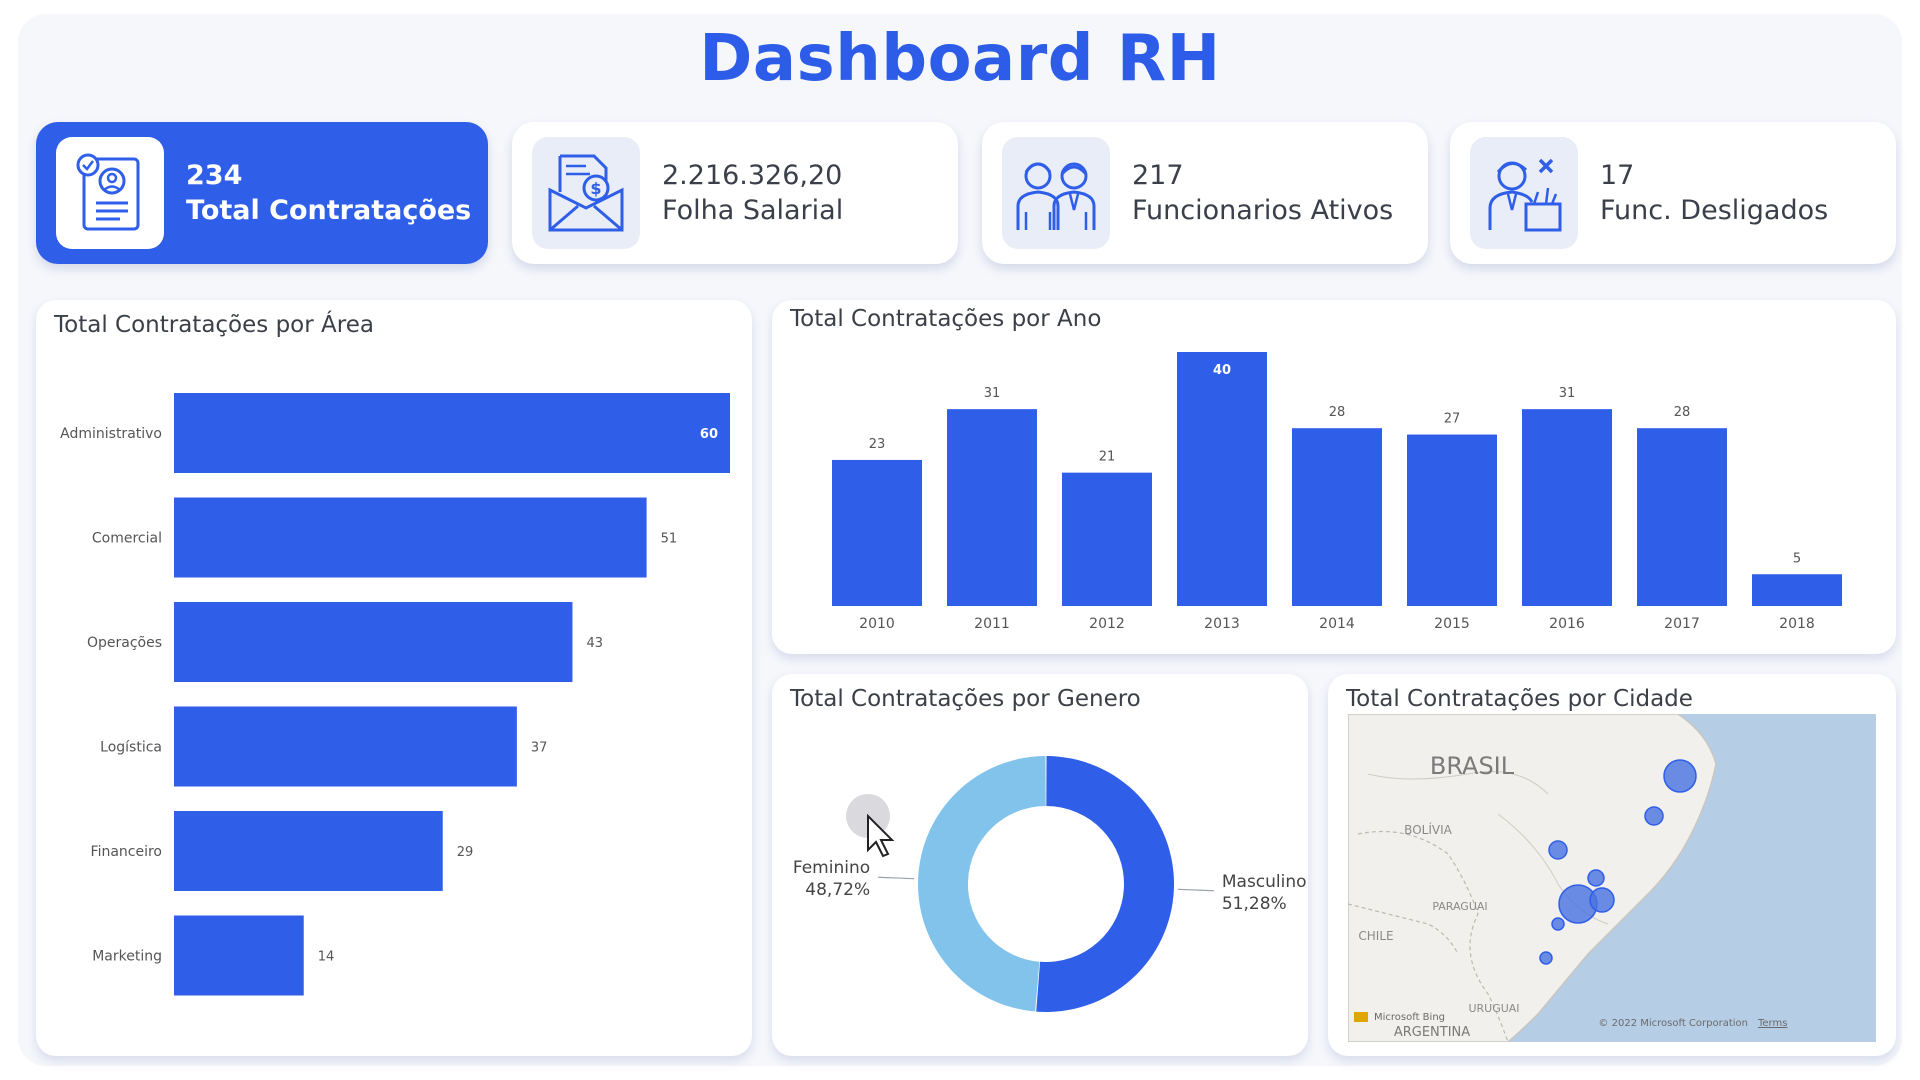 Image resolution: width=1920 pixels, height=1080 pixels. Describe the element at coordinates (214, 175) in the screenshot. I see `kpi-value: 234` at that location.